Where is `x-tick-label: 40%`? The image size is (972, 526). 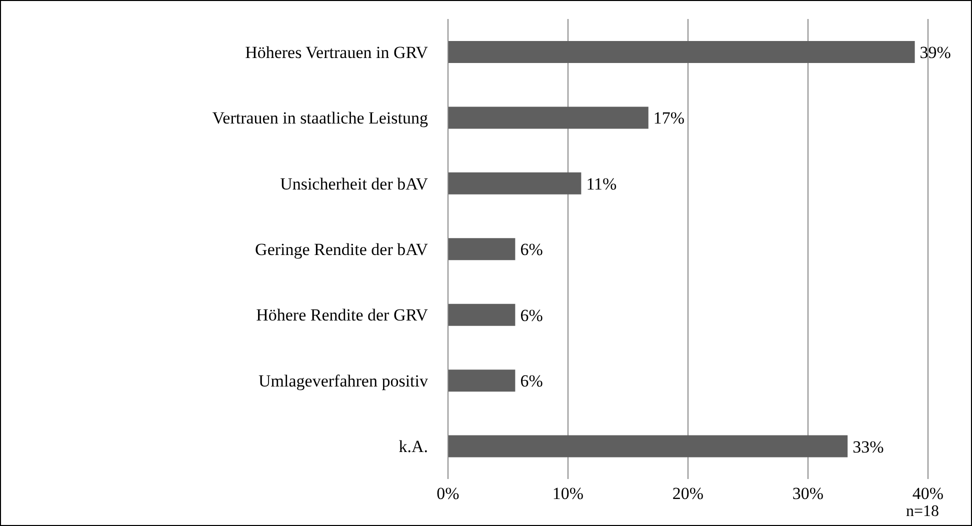
x-tick-label: 40% is located at coordinates (928, 494).